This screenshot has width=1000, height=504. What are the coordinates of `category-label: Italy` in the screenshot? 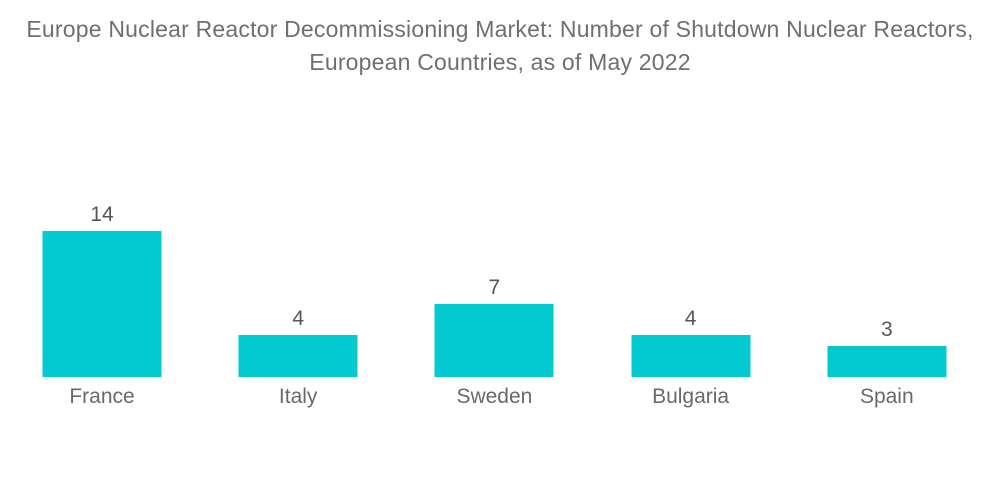 It's located at (298, 396).